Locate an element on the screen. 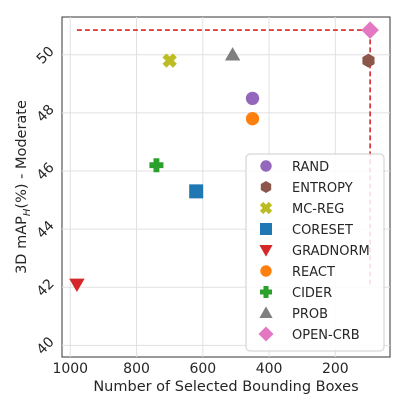 Image resolution: width=407 pixels, height=407 pixels. y-tick-labels: 40 42 44 46 48 50 is located at coordinates (46, 201).